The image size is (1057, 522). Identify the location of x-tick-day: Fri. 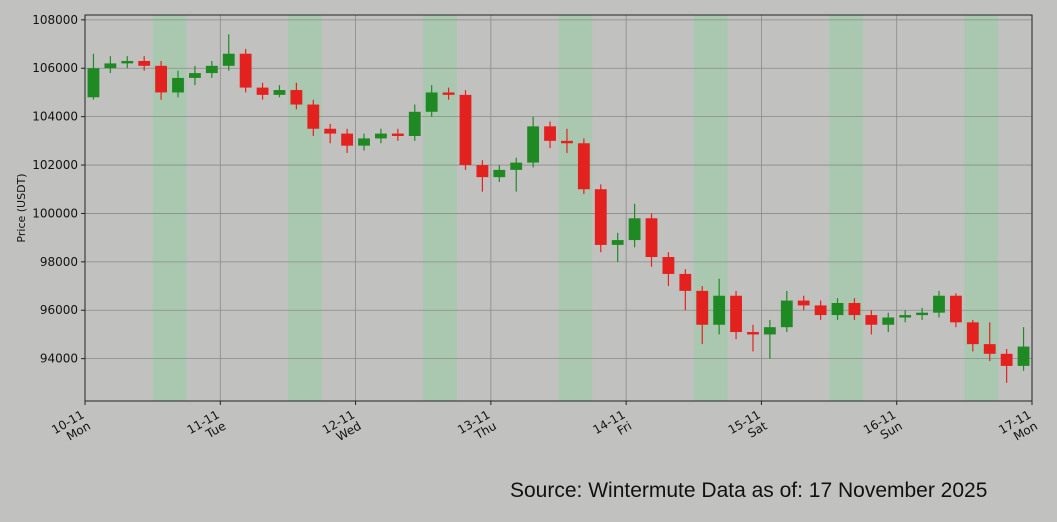
(624, 428).